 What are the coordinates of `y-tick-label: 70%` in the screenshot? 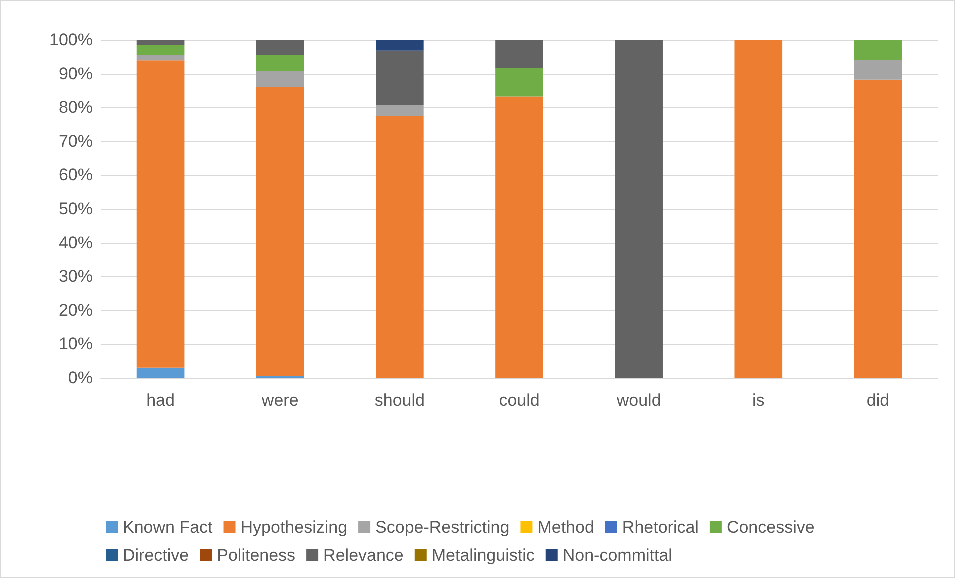 It's located at (75, 141).